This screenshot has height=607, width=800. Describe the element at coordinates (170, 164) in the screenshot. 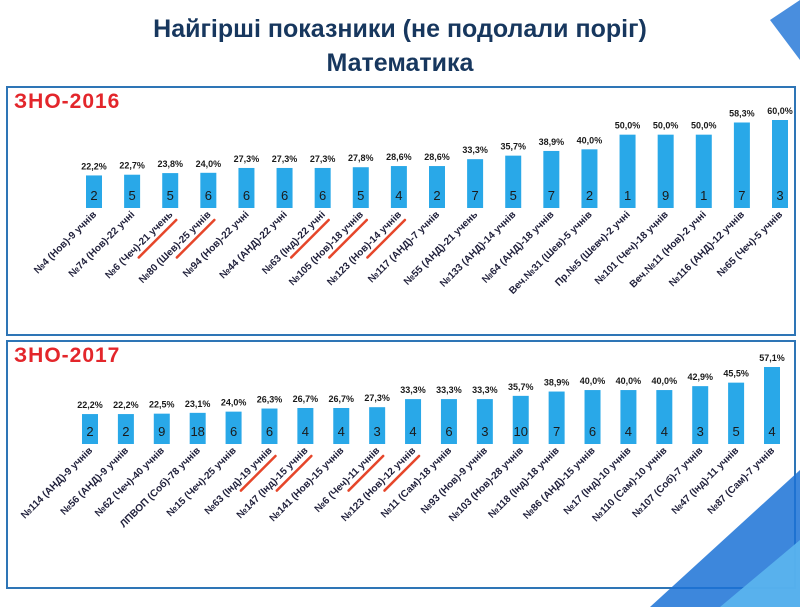

I see `data-label: 23,8%` at that location.